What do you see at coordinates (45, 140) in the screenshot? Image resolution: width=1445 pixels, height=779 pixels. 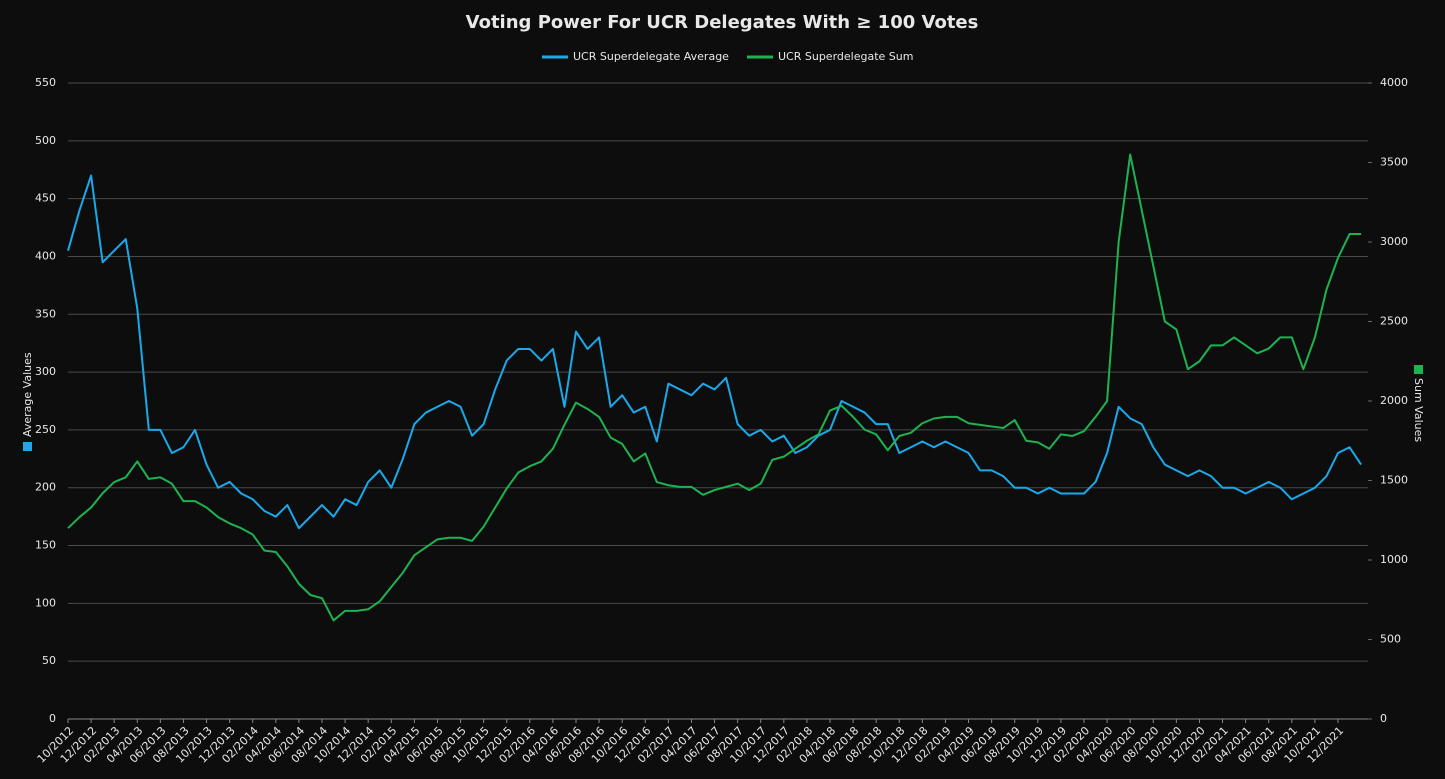 I see `y-tick-label: 500` at bounding box center [45, 140].